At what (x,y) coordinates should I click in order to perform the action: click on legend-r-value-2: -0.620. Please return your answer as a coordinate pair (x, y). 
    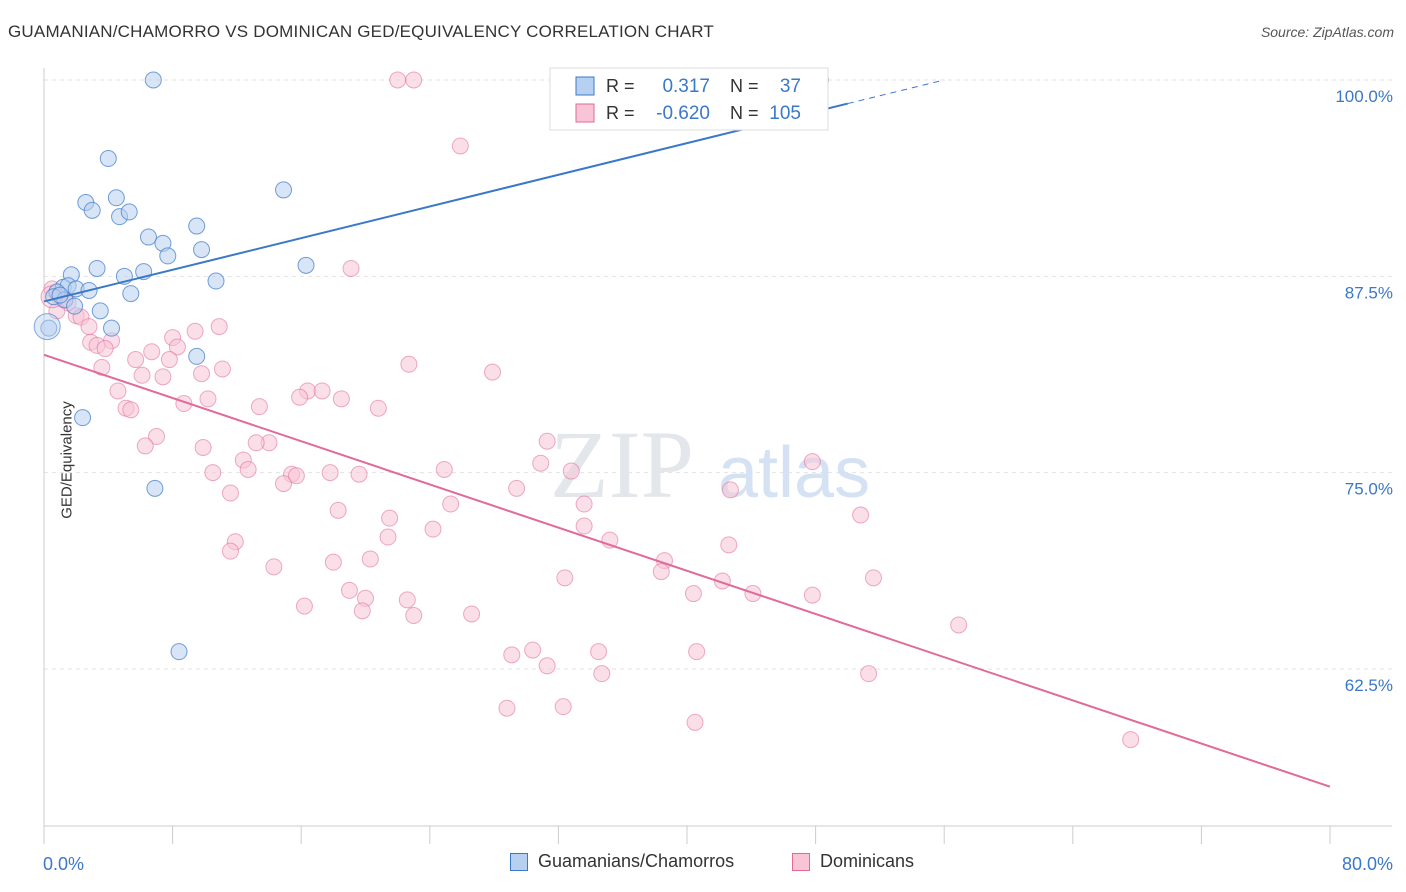
    Looking at the image, I should click on (683, 113).